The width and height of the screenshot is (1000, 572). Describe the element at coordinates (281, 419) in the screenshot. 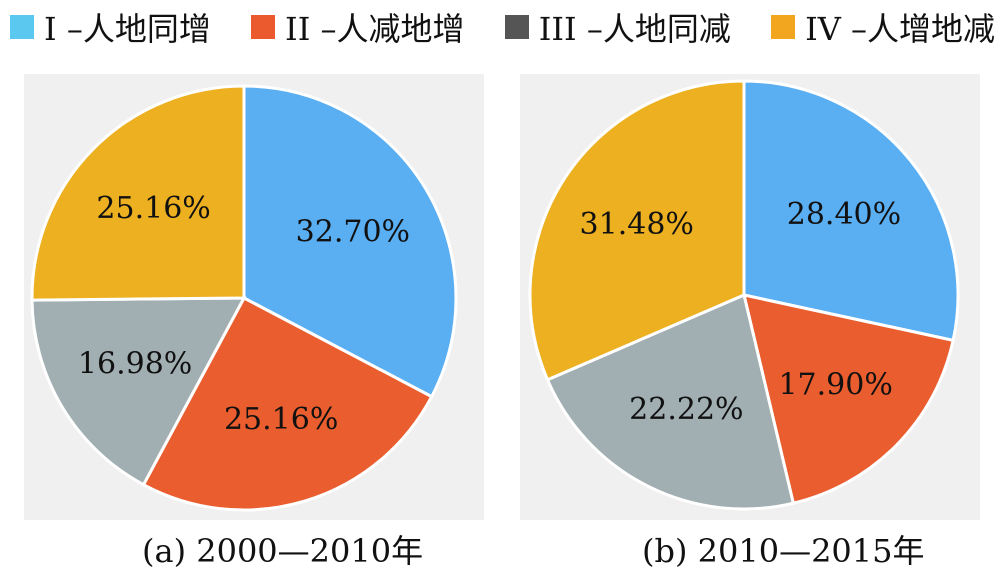

I see `pie-a-label-2: 25.16%` at that location.